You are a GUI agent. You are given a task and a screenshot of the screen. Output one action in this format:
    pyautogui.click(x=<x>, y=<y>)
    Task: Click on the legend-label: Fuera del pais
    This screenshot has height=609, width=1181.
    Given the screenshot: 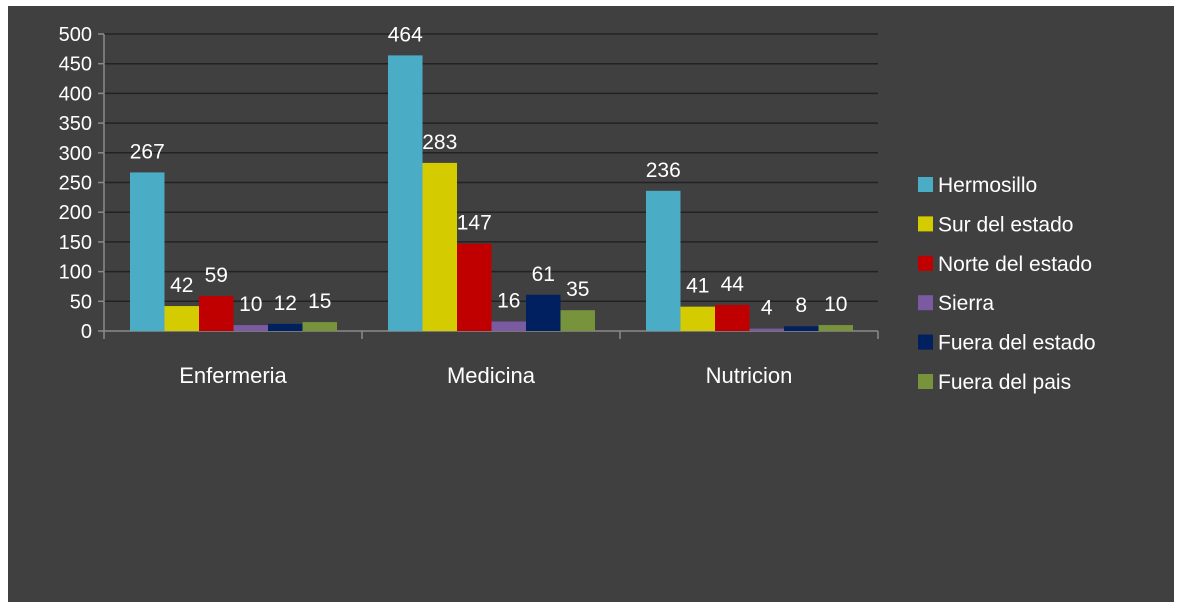 What is the action you would take?
    pyautogui.click(x=1004, y=382)
    